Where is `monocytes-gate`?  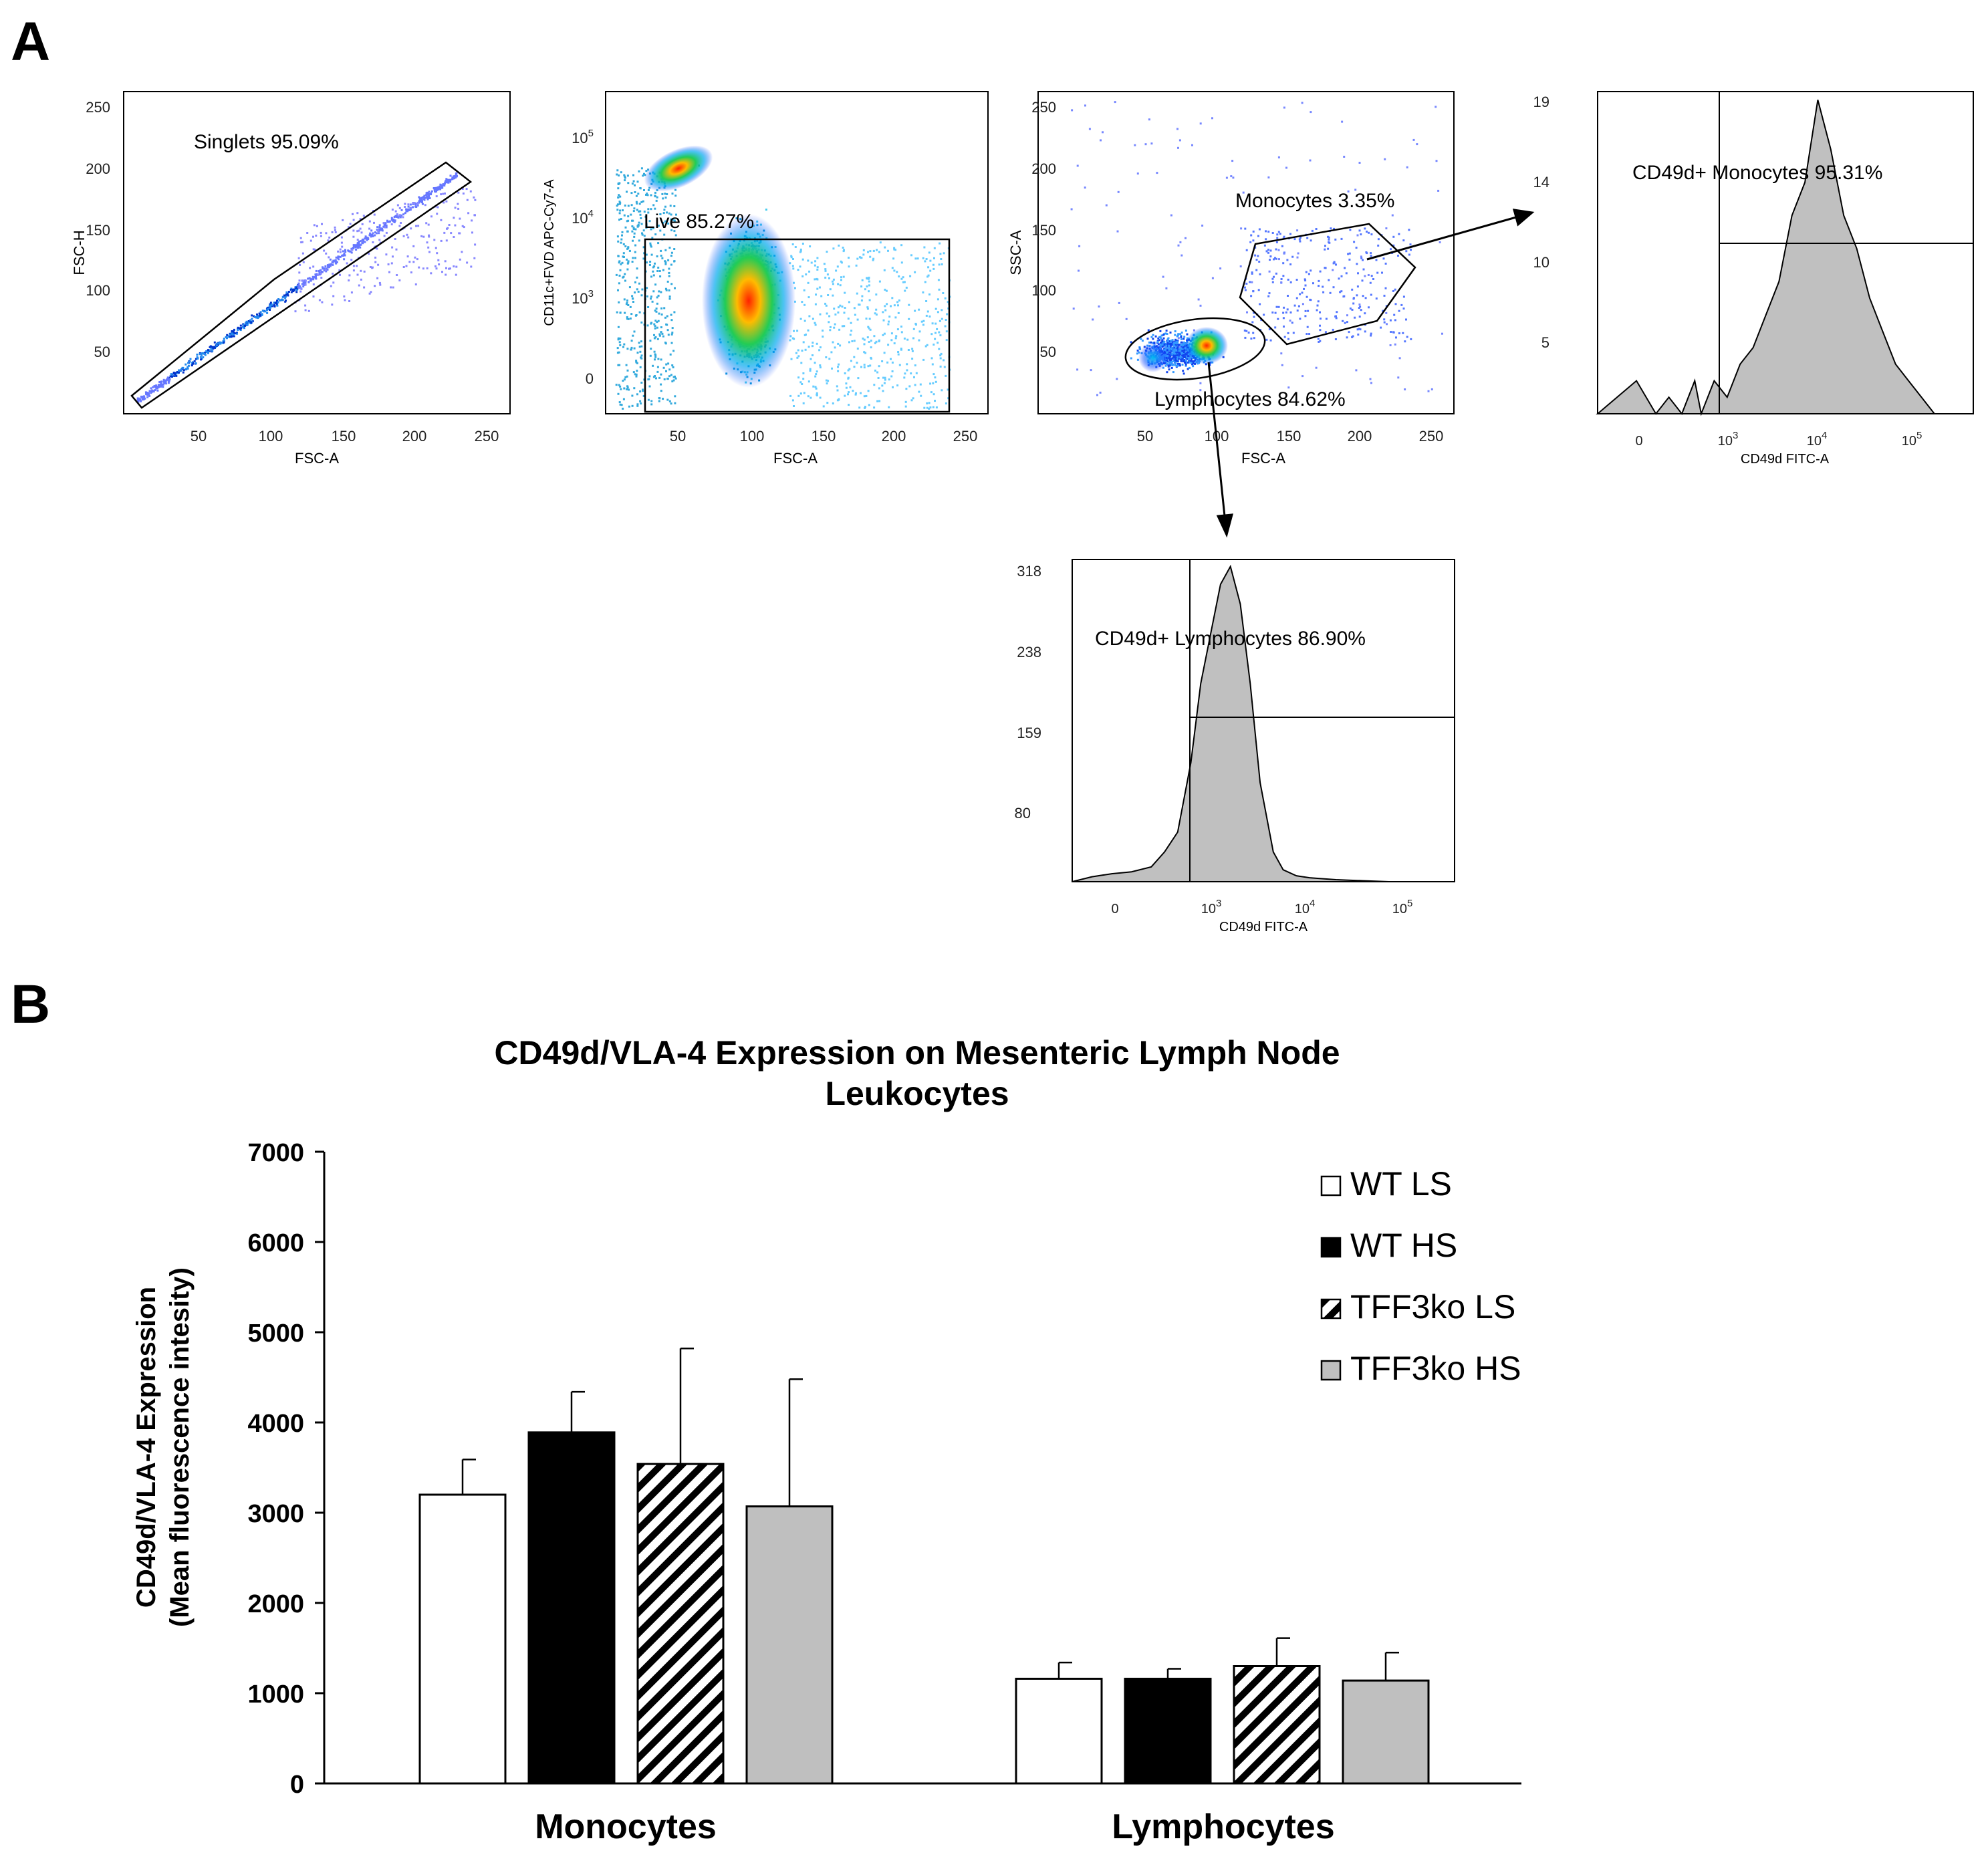
monocytes-gate is located at coordinates (1327, 284).